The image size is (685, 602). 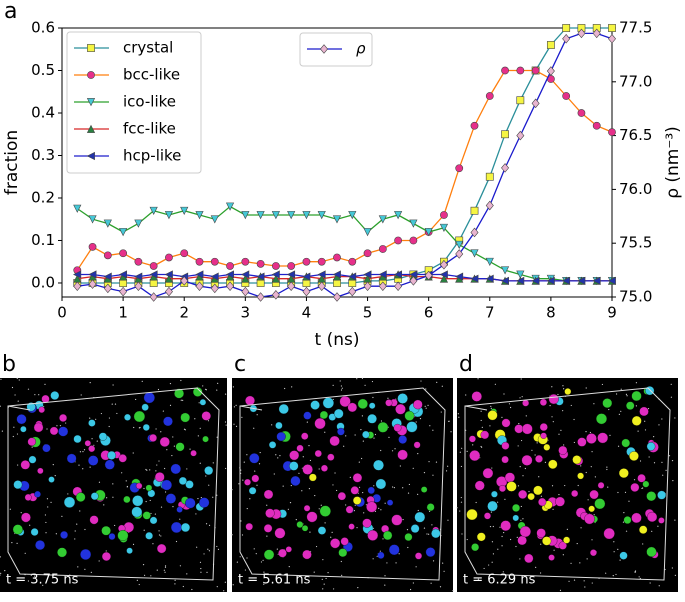 What do you see at coordinates (91, 102) in the screenshot?
I see `legend-marker` at bounding box center [91, 102].